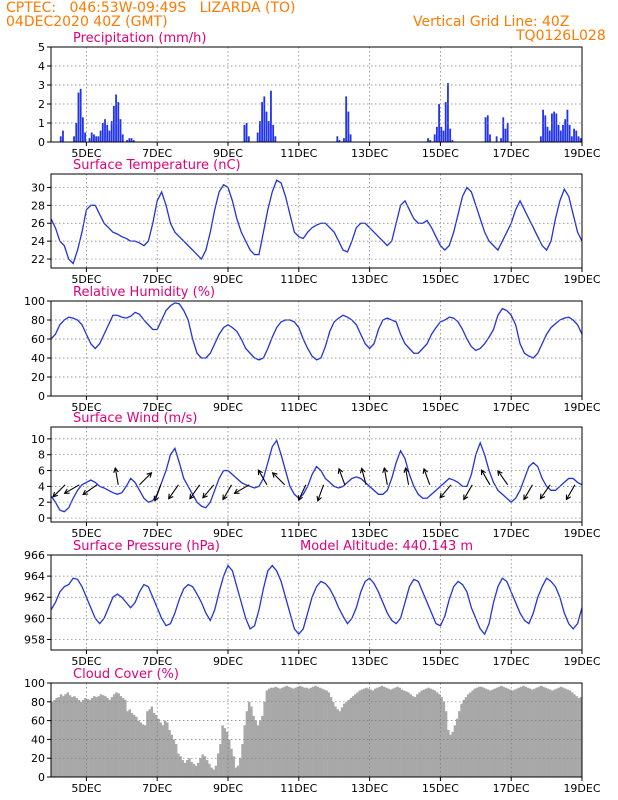 The image size is (618, 800). Describe the element at coordinates (491, 22) in the screenshot. I see `header-grid-note: Vertical Grid Line: 40Z` at that location.